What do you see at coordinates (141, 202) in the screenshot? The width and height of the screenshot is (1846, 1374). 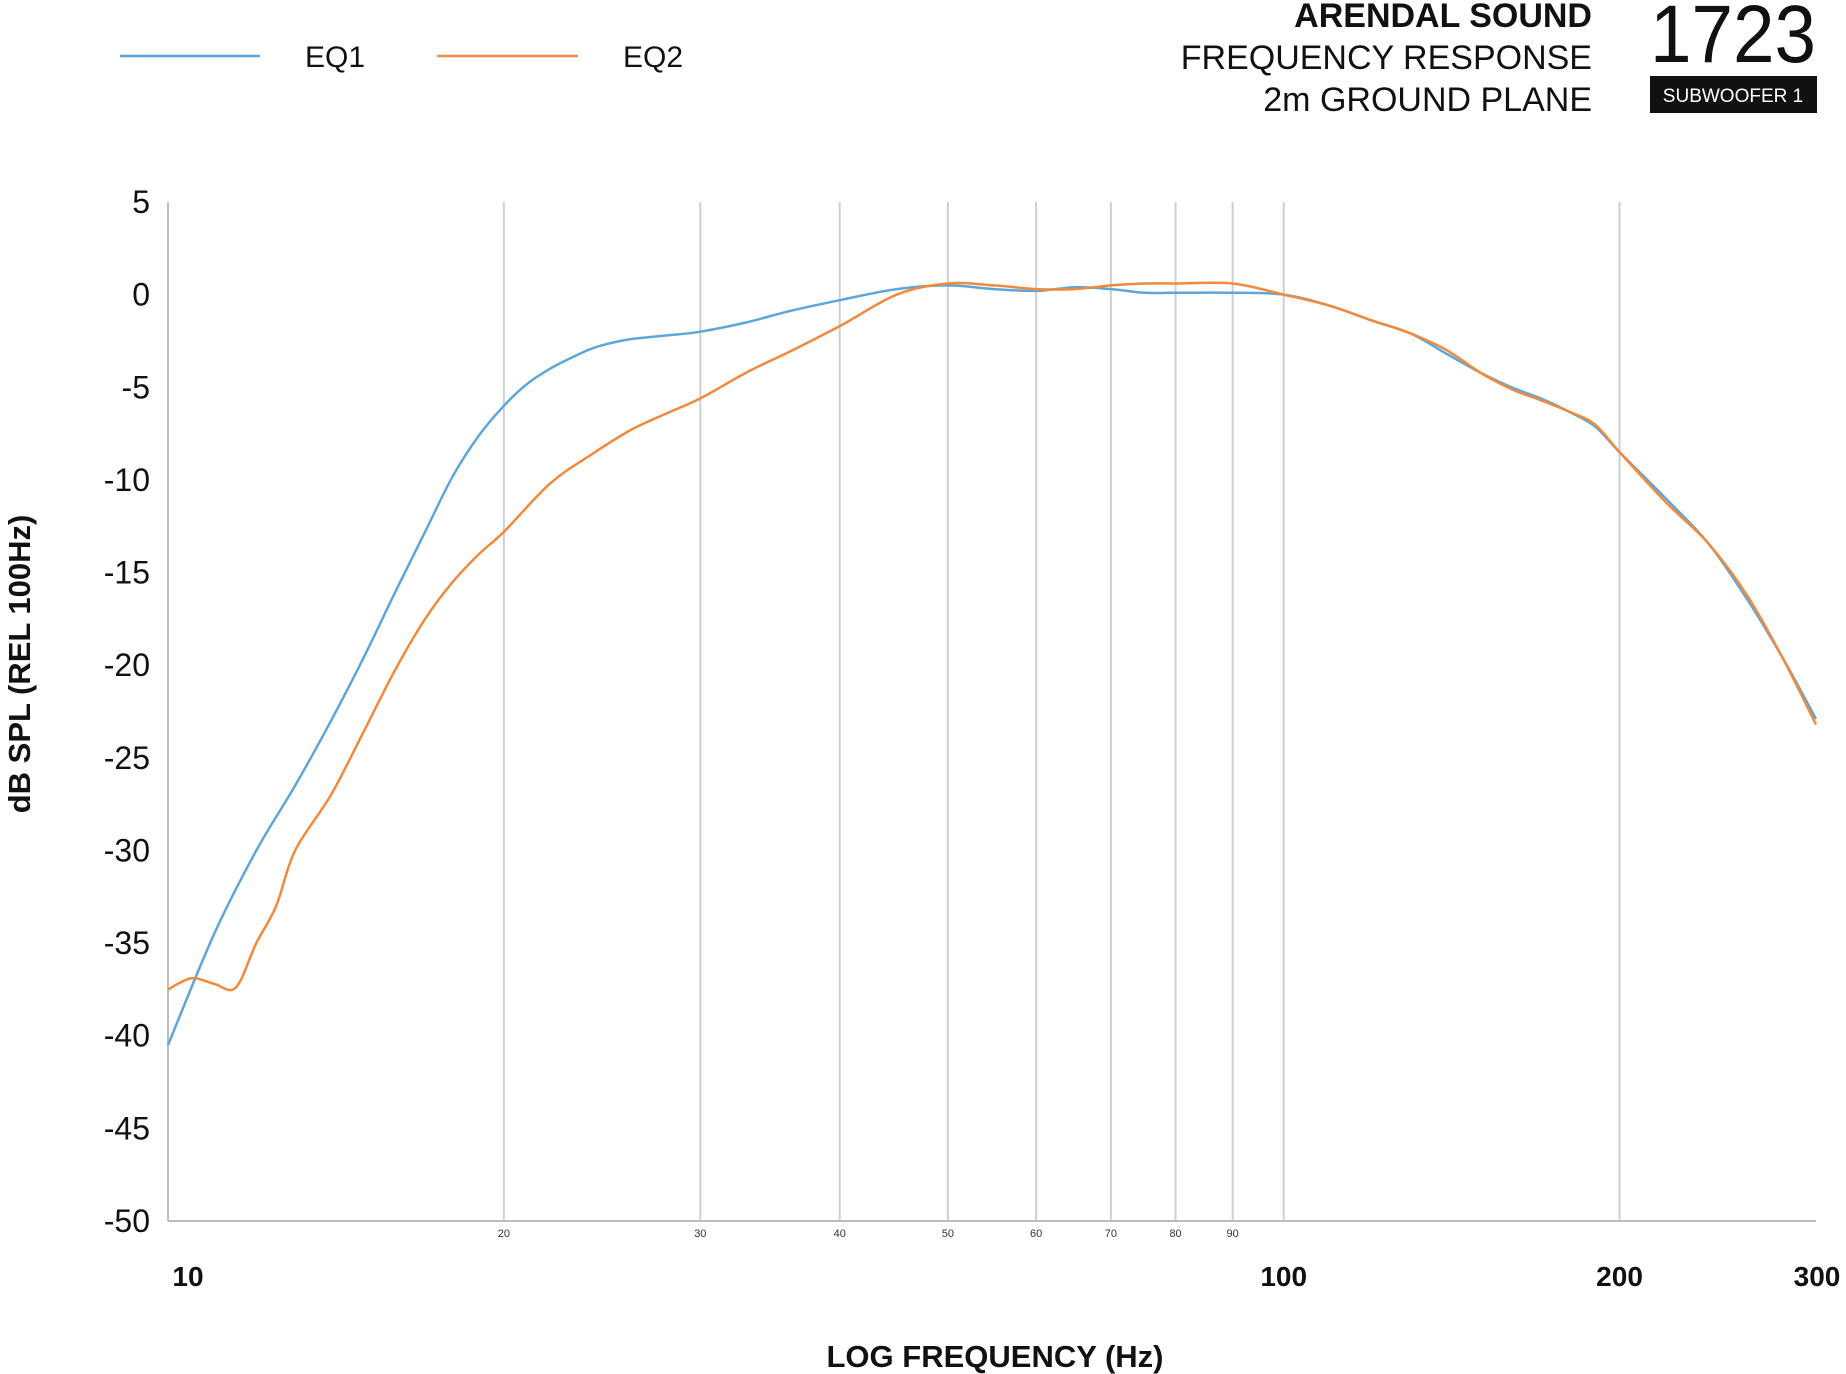 I see `y-tick-label: 5` at bounding box center [141, 202].